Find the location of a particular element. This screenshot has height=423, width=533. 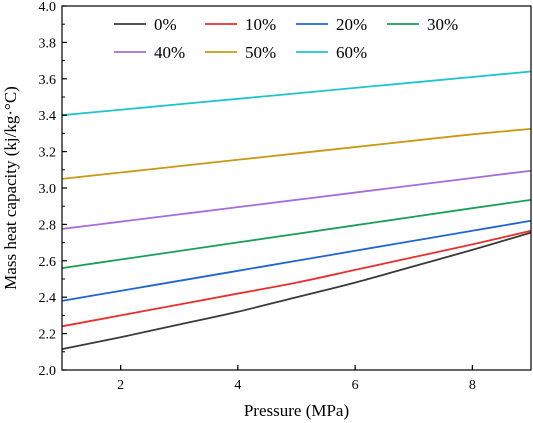

legend-label-0: 0% is located at coordinates (165, 24).